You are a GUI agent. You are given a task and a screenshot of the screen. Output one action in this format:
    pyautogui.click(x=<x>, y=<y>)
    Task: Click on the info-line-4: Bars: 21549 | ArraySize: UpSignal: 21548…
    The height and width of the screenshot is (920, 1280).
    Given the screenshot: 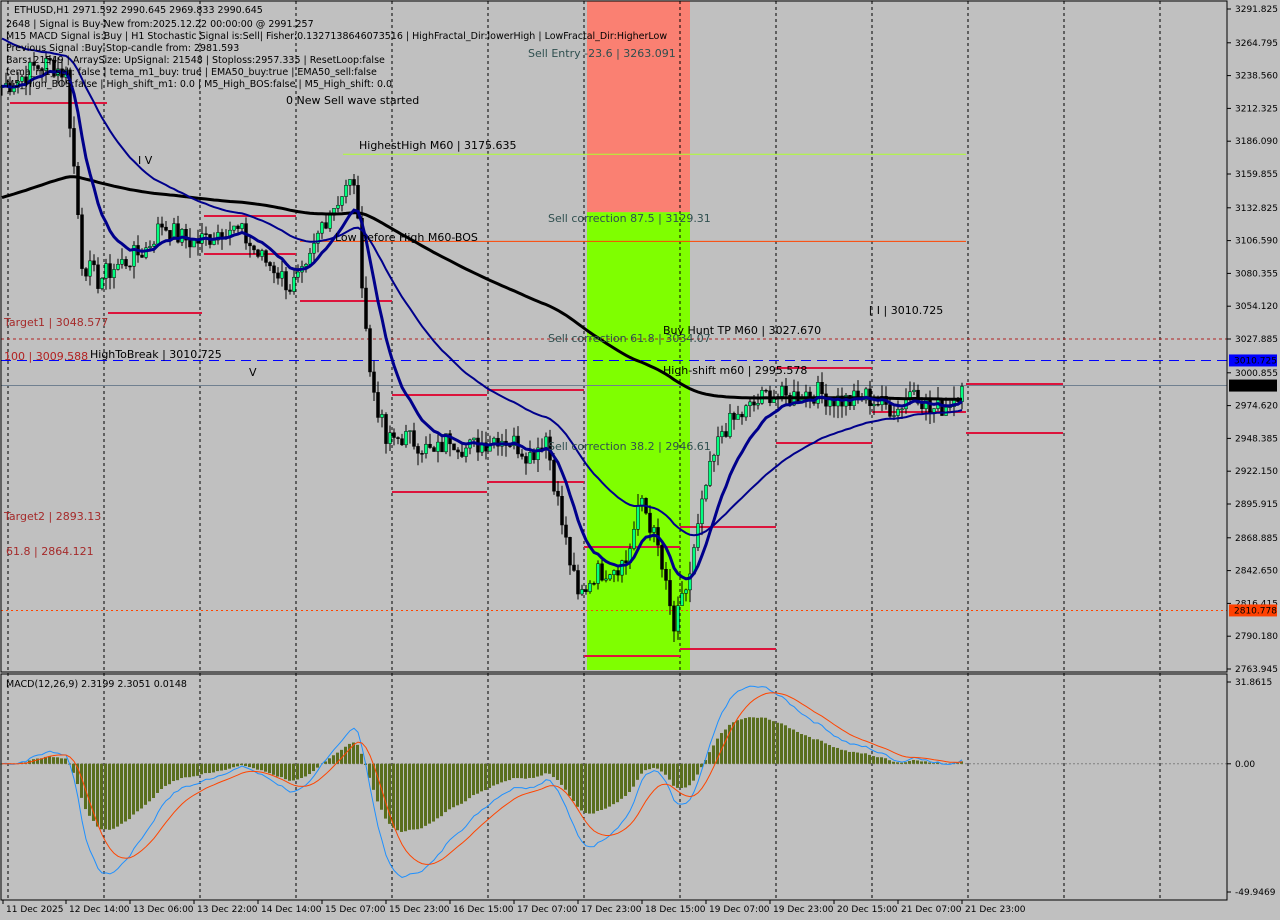 What is the action you would take?
    pyautogui.click(x=195, y=60)
    